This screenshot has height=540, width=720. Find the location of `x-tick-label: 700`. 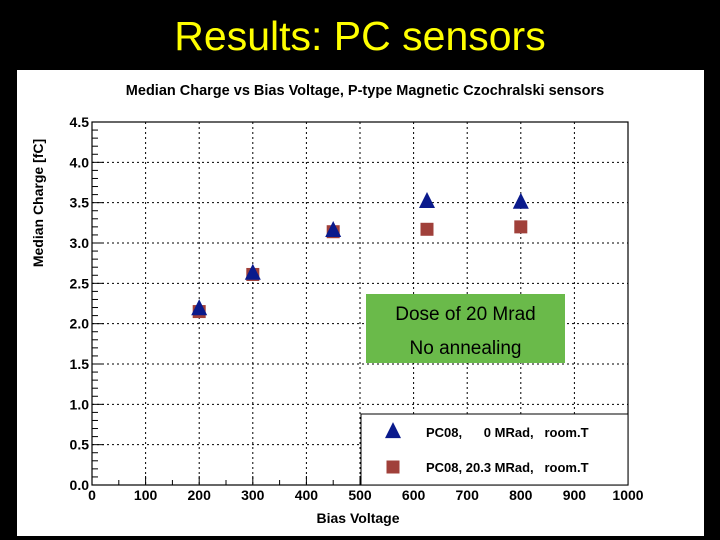

x-tick-label: 700 is located at coordinates (468, 495).